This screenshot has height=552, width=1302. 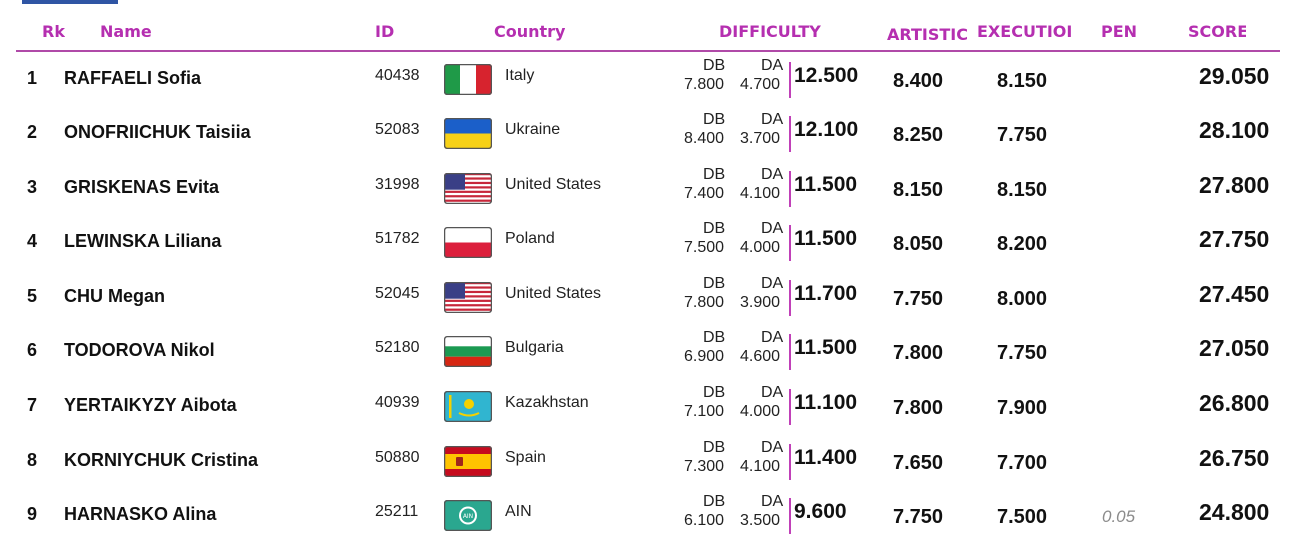 I want to click on athlete-name: RAFFAELI Sofia, so click(x=133, y=78).